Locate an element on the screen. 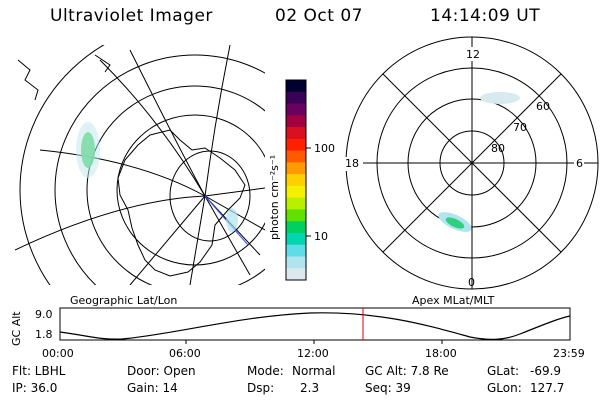 The image size is (600, 400). geo-map-caption: Geographic Lat/Lon is located at coordinates (123, 300).